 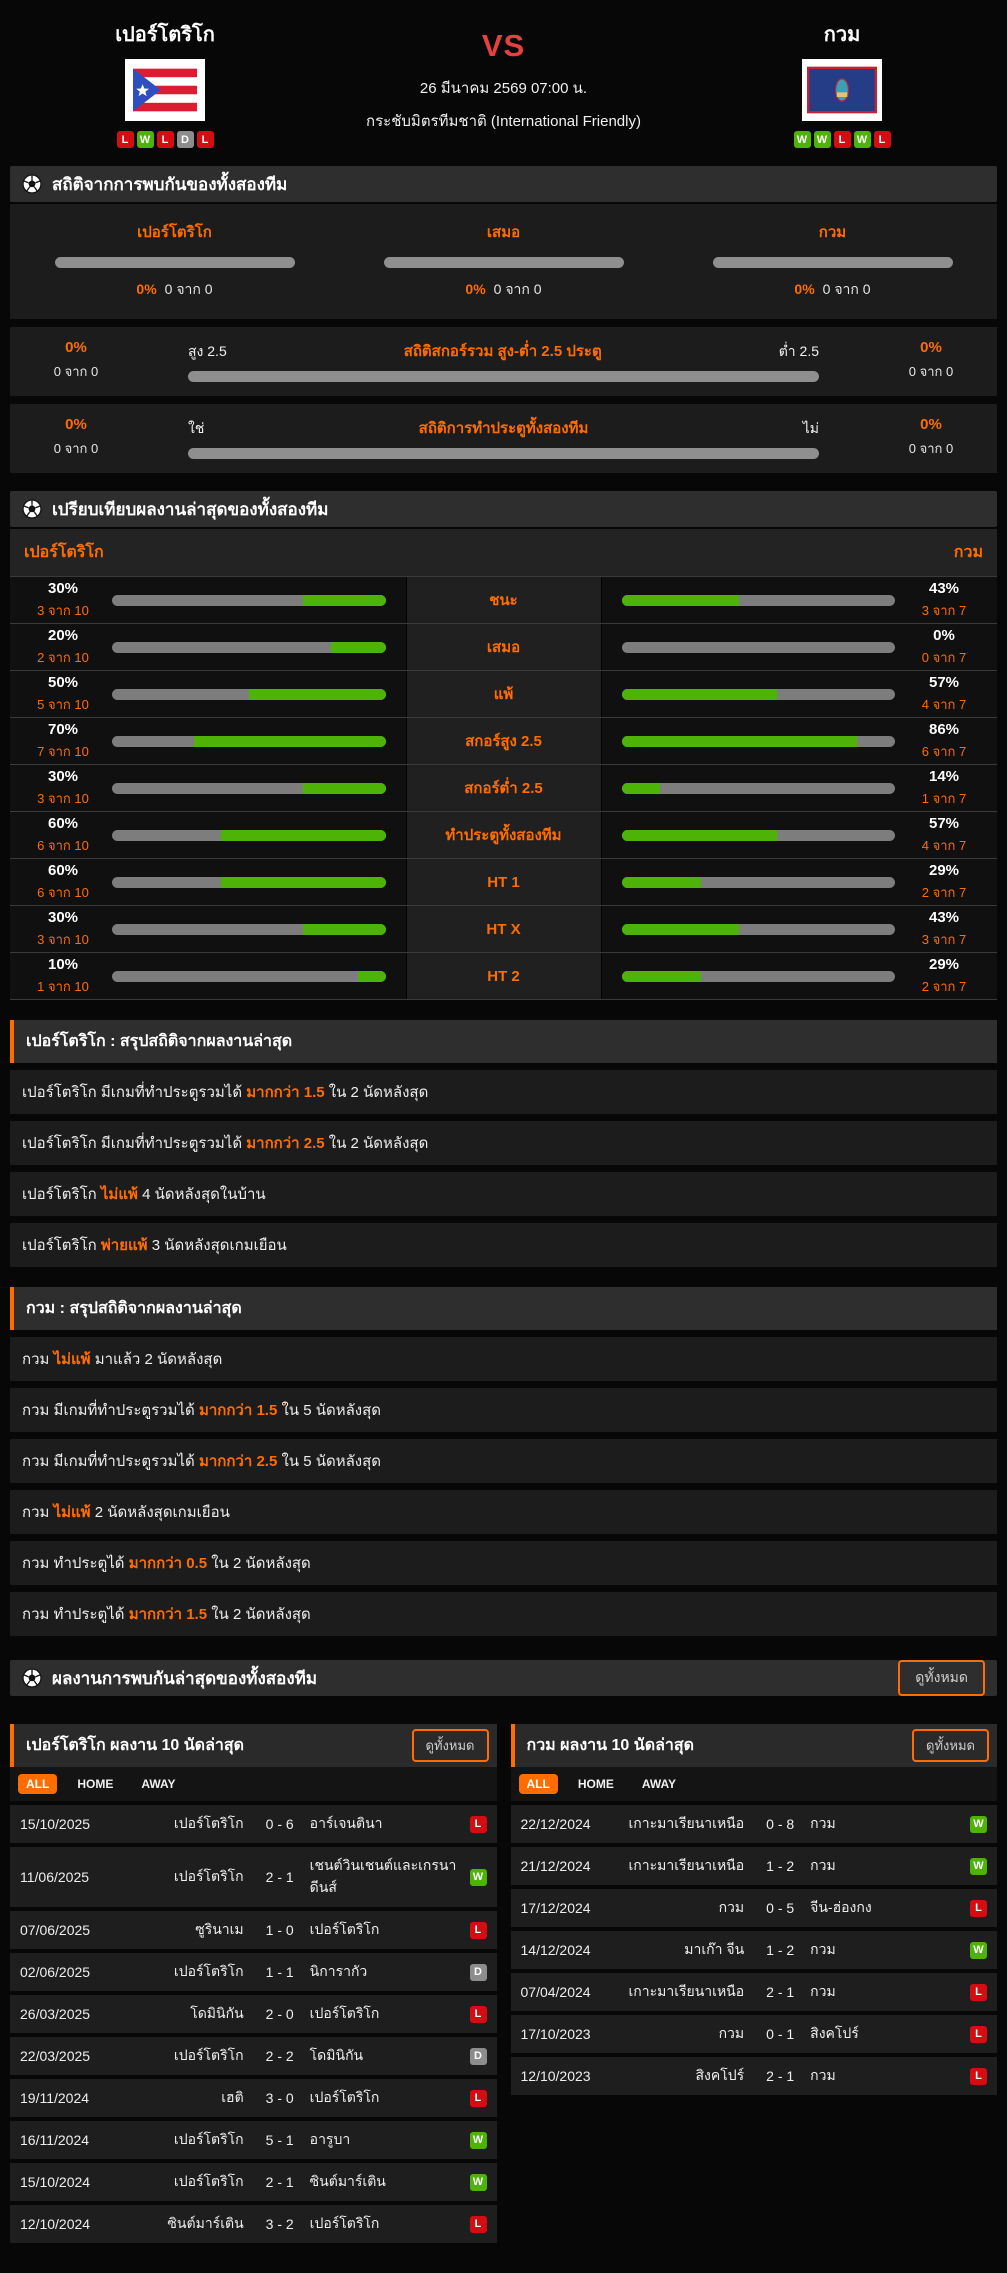 I want to click on home-team-flag, so click(x=165, y=90).